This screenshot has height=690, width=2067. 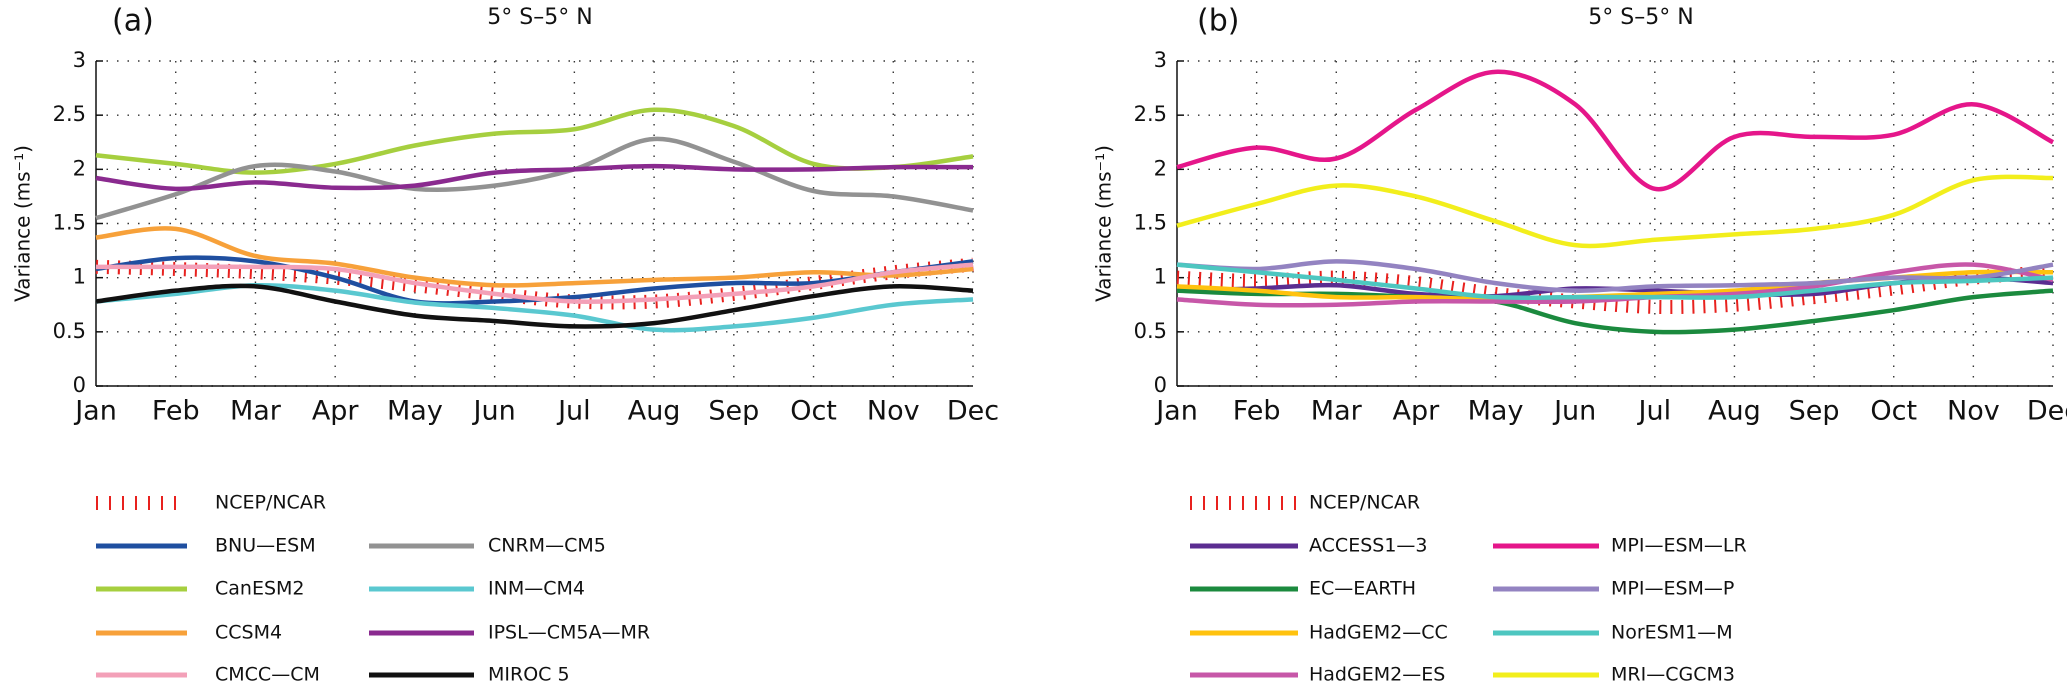 What do you see at coordinates (260, 589) in the screenshot?
I see `legend-label: CanESM2` at bounding box center [260, 589].